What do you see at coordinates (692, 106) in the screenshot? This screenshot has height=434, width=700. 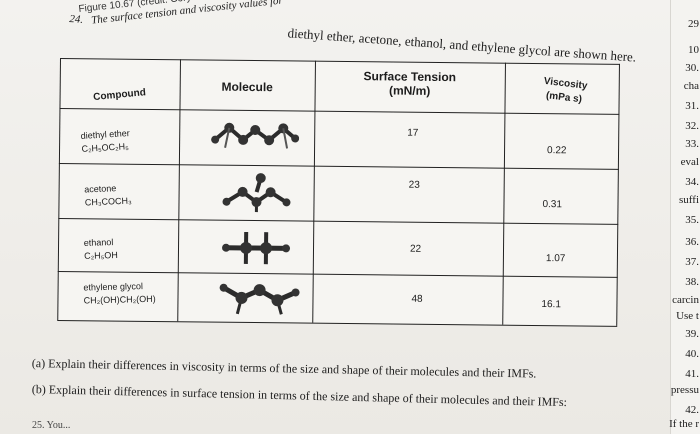 I see `margin-fragment: 31.` at bounding box center [692, 106].